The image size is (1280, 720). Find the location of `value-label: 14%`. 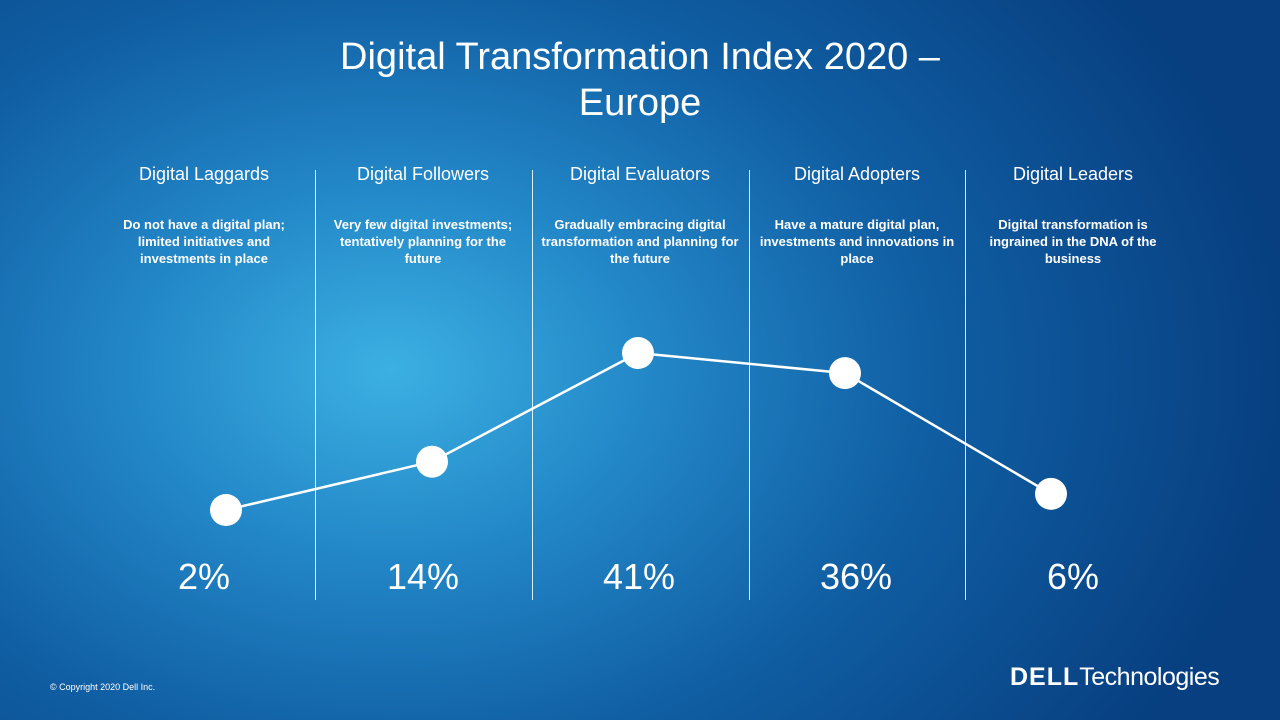

value-label: 14% is located at coordinates (423, 576).